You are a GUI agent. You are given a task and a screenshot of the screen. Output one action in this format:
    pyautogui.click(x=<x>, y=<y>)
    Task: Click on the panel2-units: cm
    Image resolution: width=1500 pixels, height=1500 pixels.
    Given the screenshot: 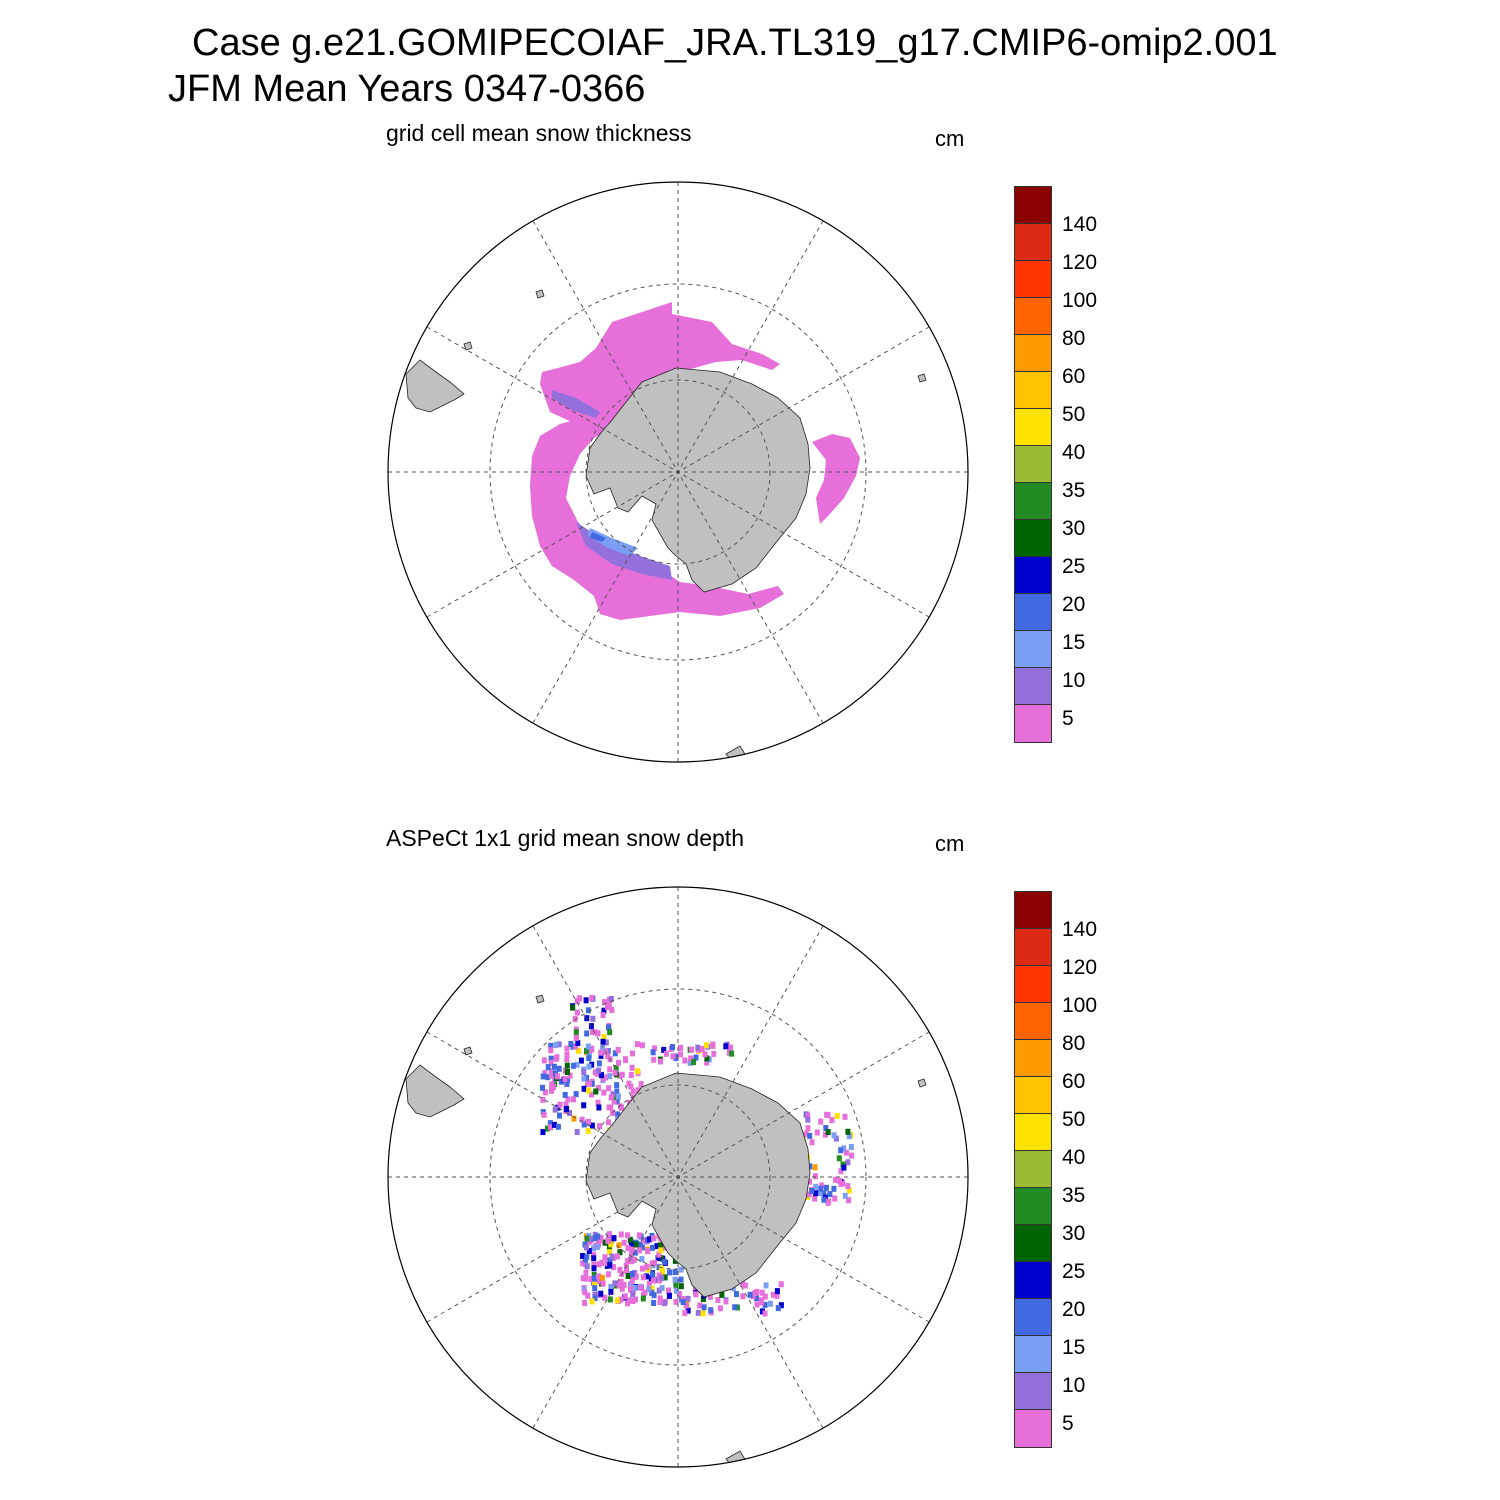 What is the action you would take?
    pyautogui.click(x=950, y=843)
    